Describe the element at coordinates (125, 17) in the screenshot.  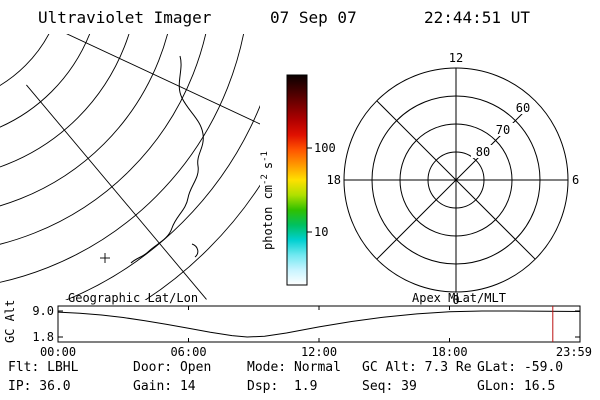
I see `app-title: Ultraviolet Imager` at that location.